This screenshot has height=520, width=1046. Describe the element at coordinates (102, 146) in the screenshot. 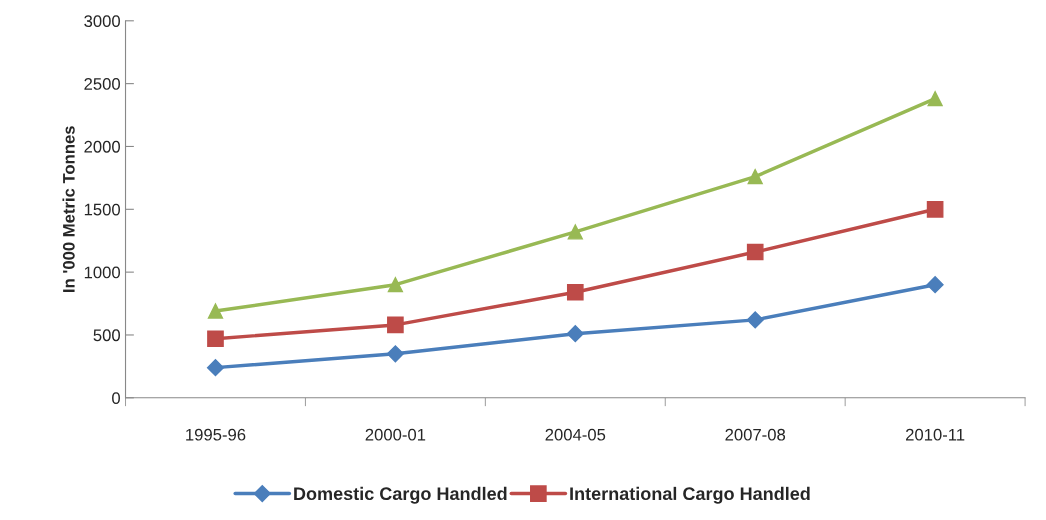

I see `y-tick-label: 2000` at that location.